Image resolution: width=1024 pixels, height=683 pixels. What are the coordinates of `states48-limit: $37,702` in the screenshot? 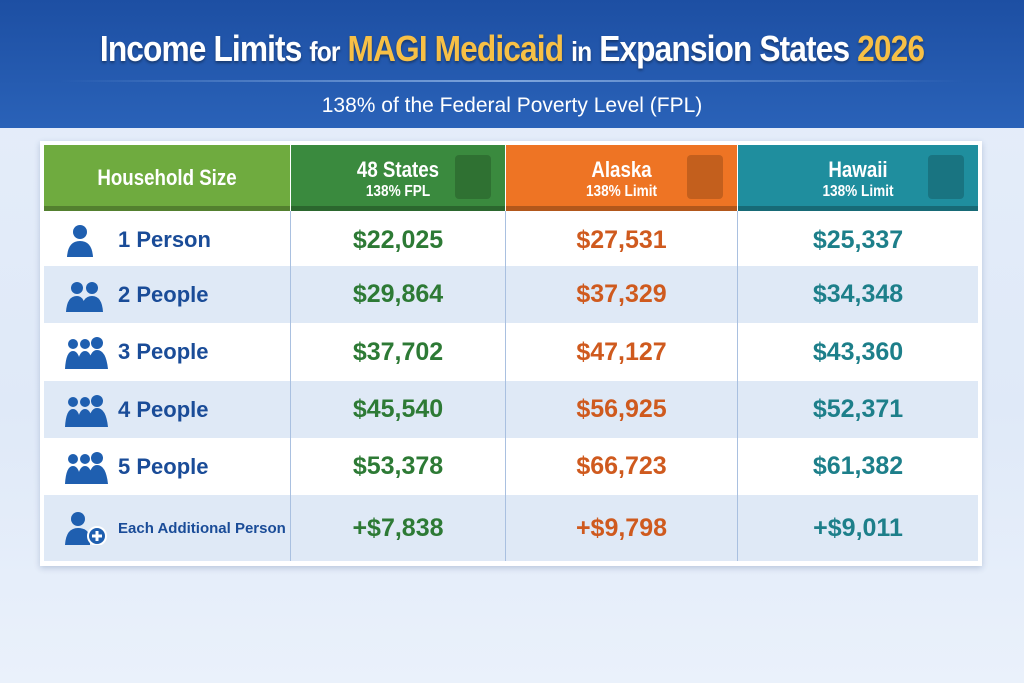 It's located at (398, 351).